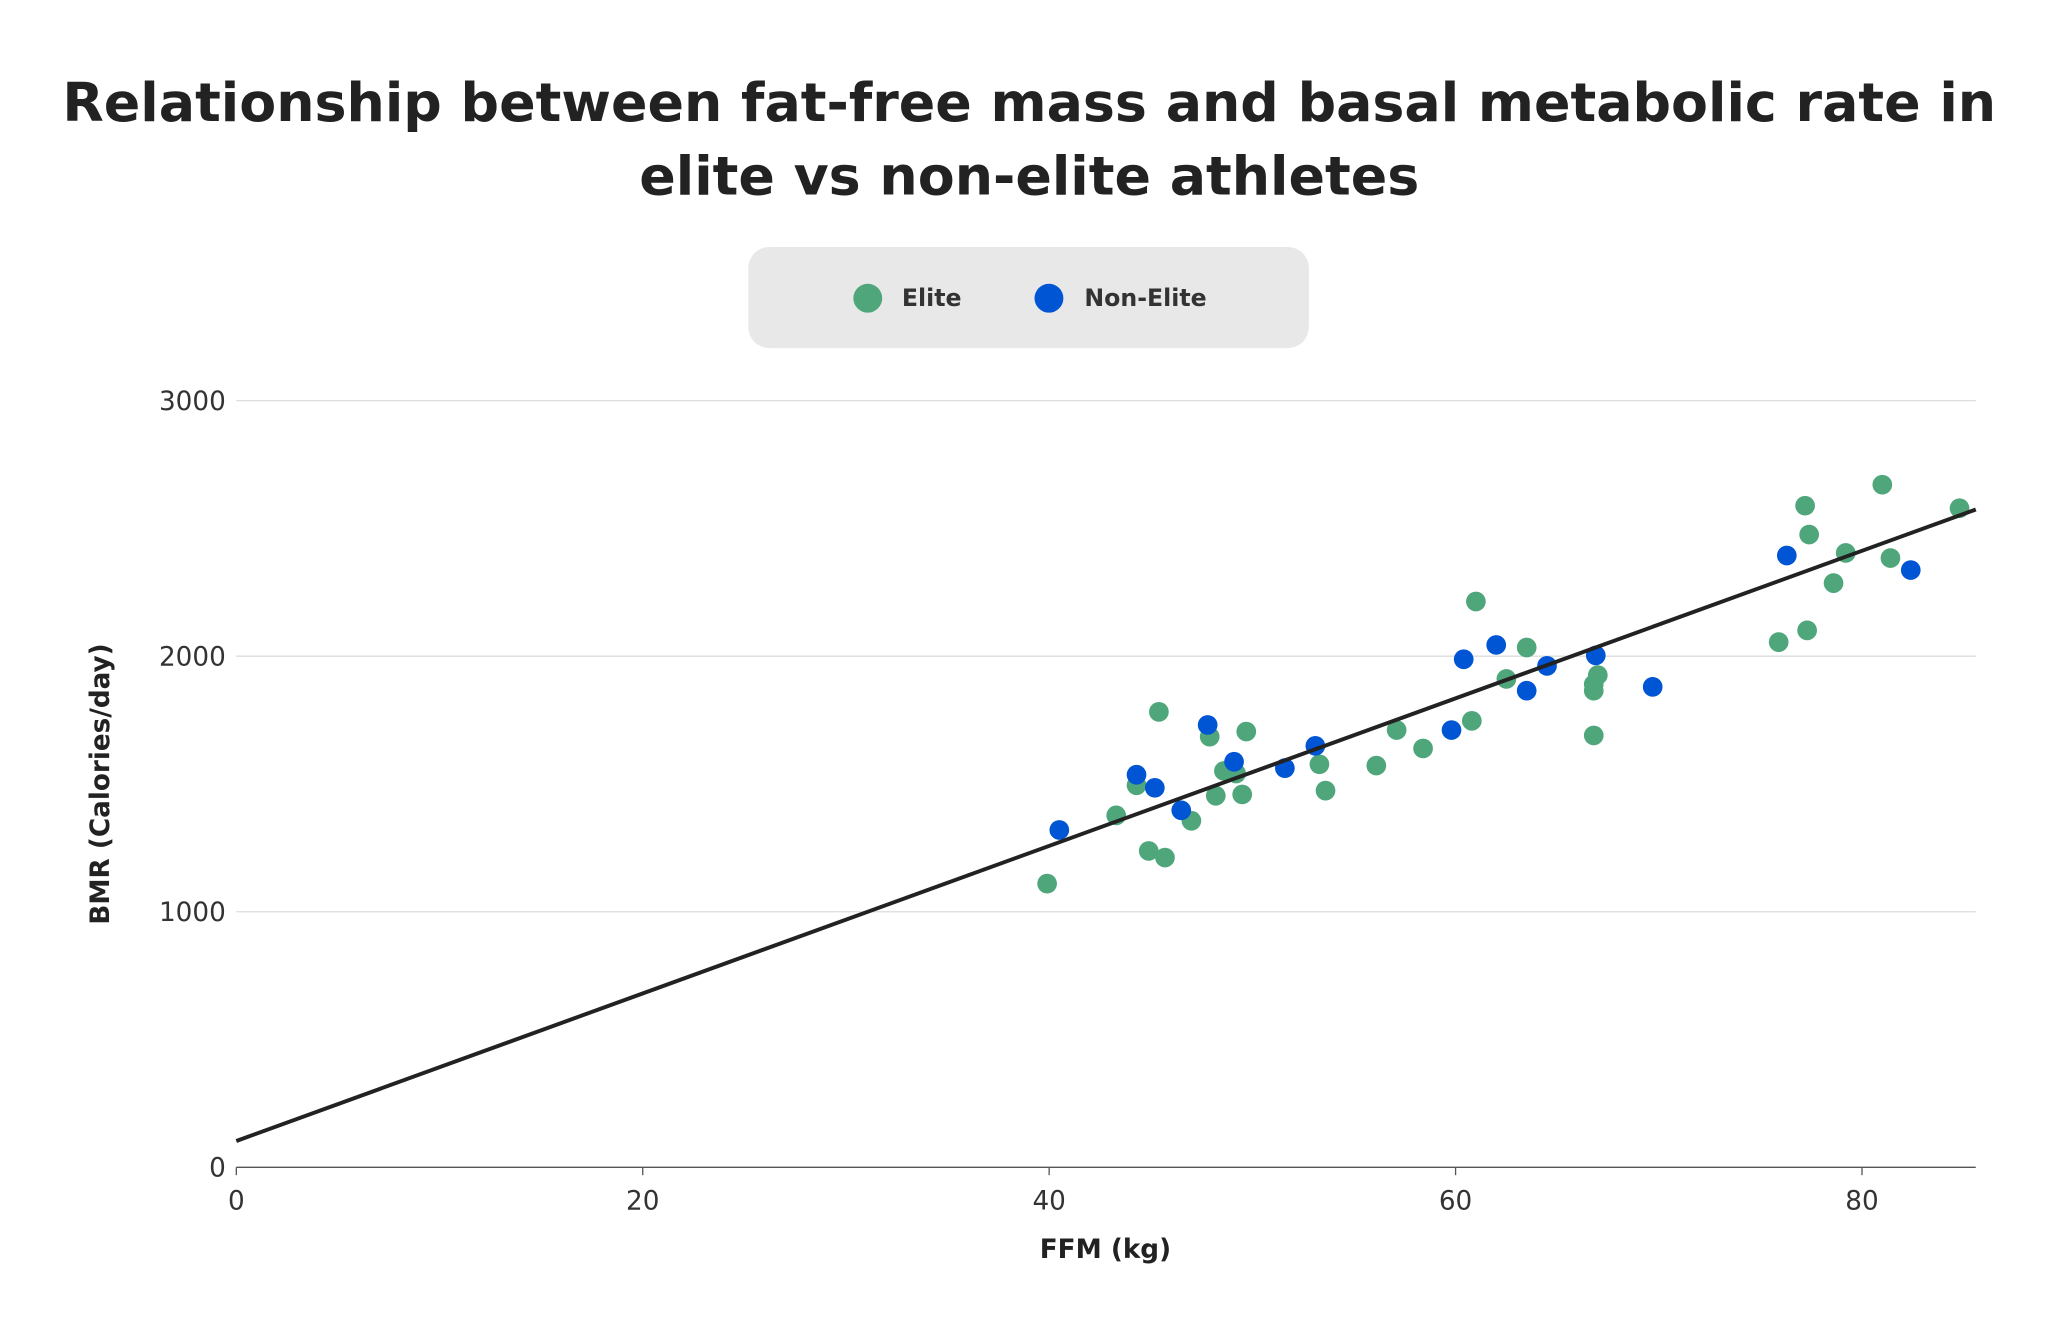 Image resolution: width=2048 pixels, height=1329 pixels. Describe the element at coordinates (192, 913) in the screenshot. I see `y-tick-label: 1000` at that location.